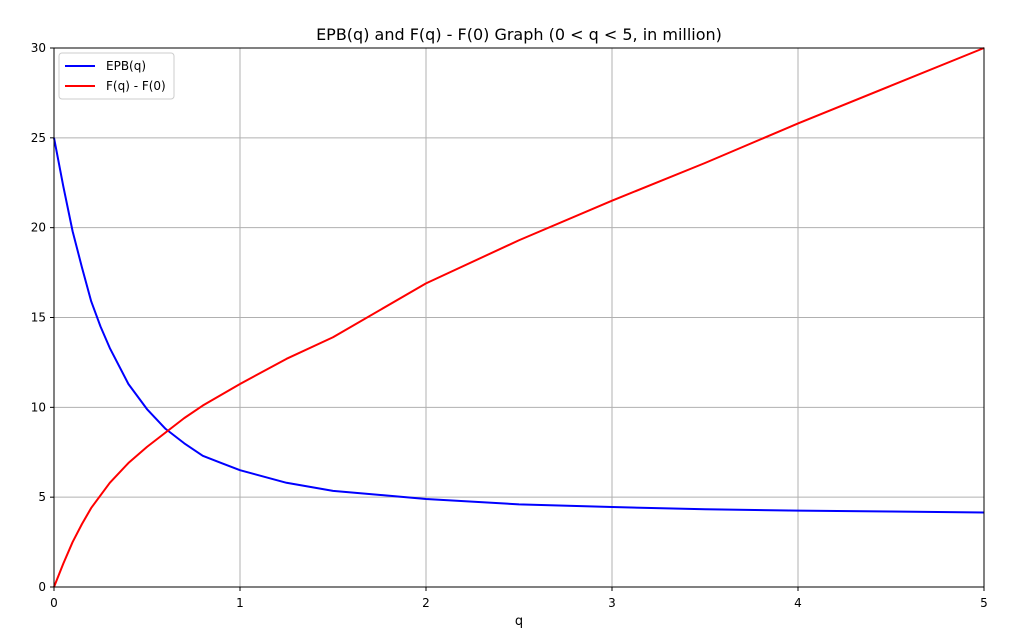 The image size is (1016, 631). What do you see at coordinates (54, 603) in the screenshot?
I see `x-tick-label: 0` at bounding box center [54, 603].